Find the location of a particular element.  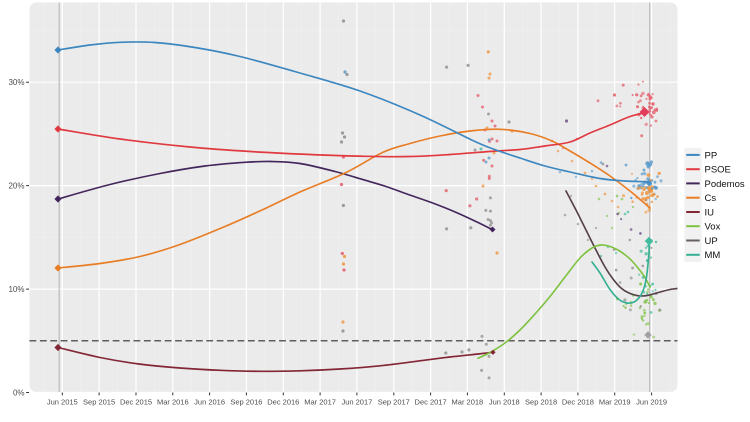

svg-text: Sep 2016 is located at coordinates (246, 402).